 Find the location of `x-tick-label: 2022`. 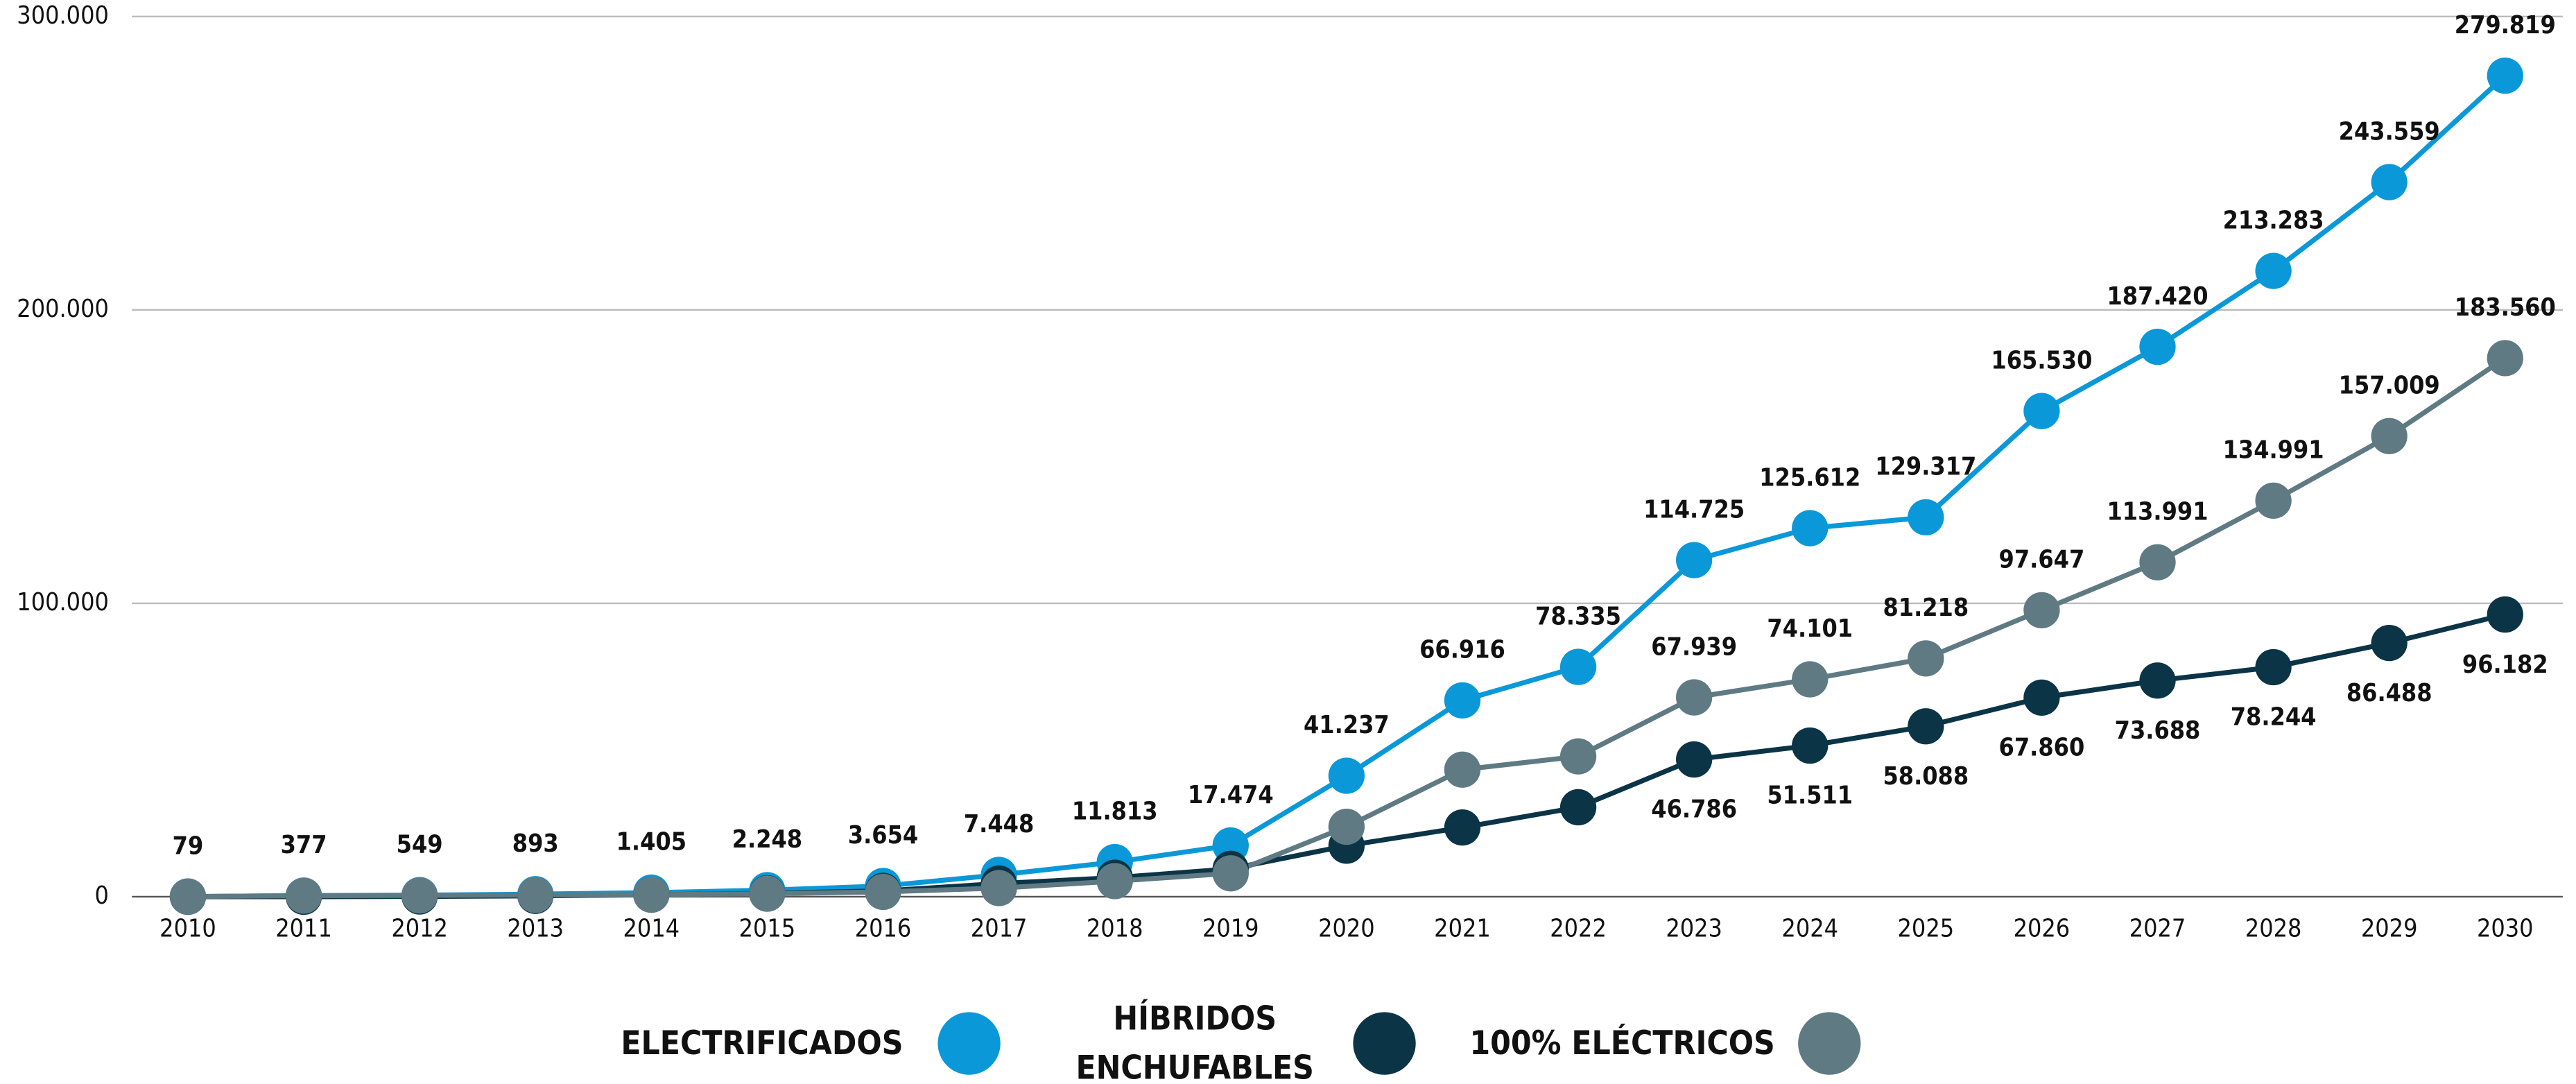

x-tick-label: 2022 is located at coordinates (1578, 929).